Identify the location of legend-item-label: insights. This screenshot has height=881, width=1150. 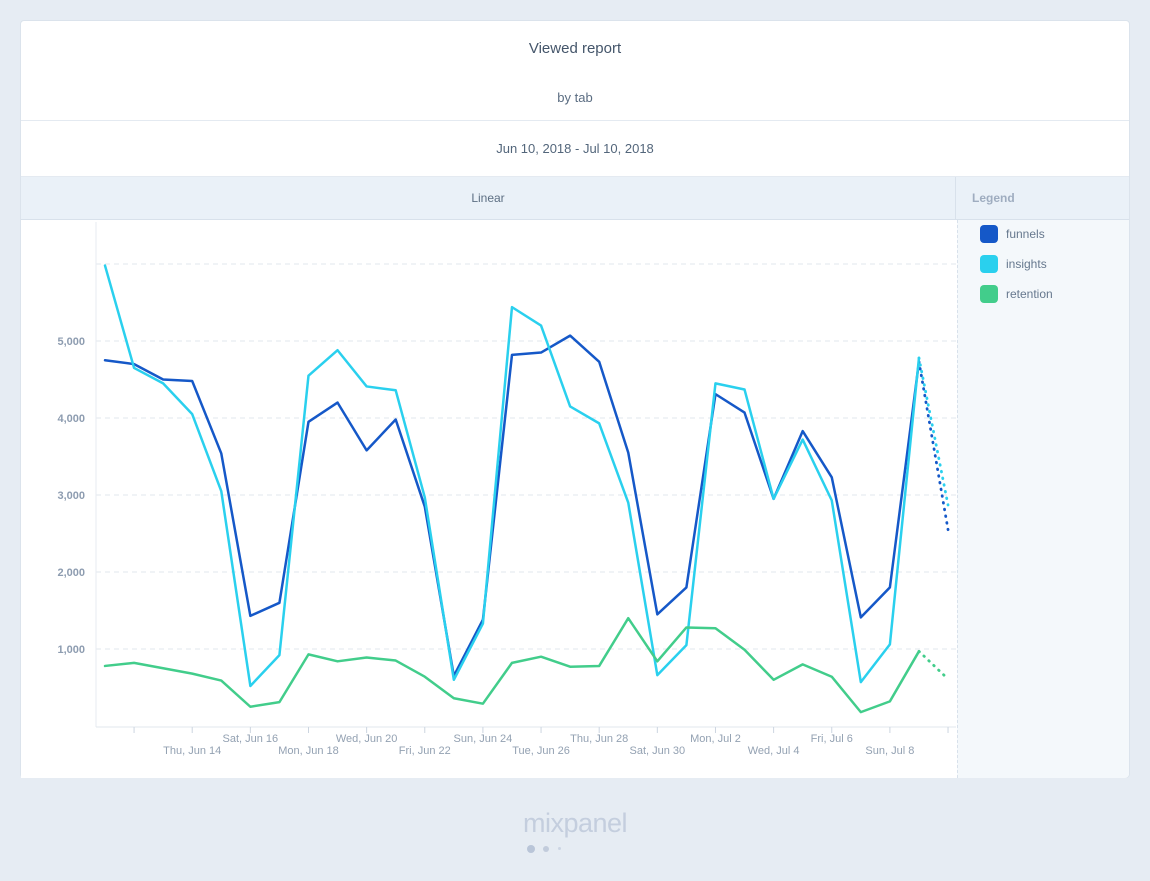
(1026, 264).